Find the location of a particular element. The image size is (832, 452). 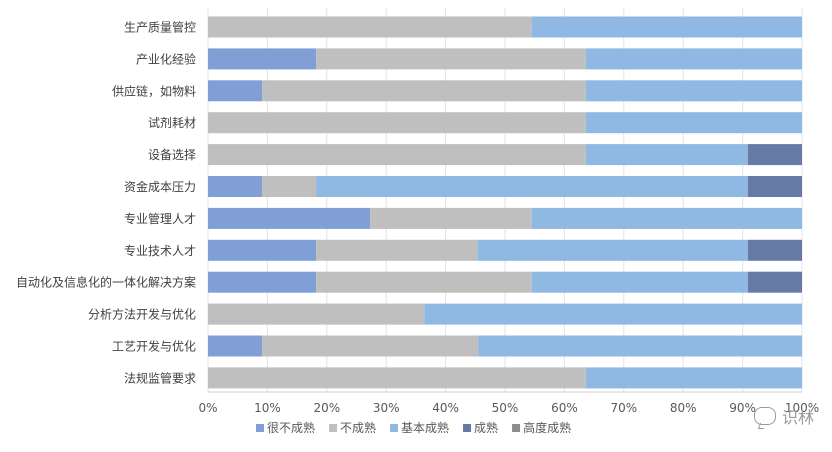

legend-label: 成熟 is located at coordinates (486, 427).